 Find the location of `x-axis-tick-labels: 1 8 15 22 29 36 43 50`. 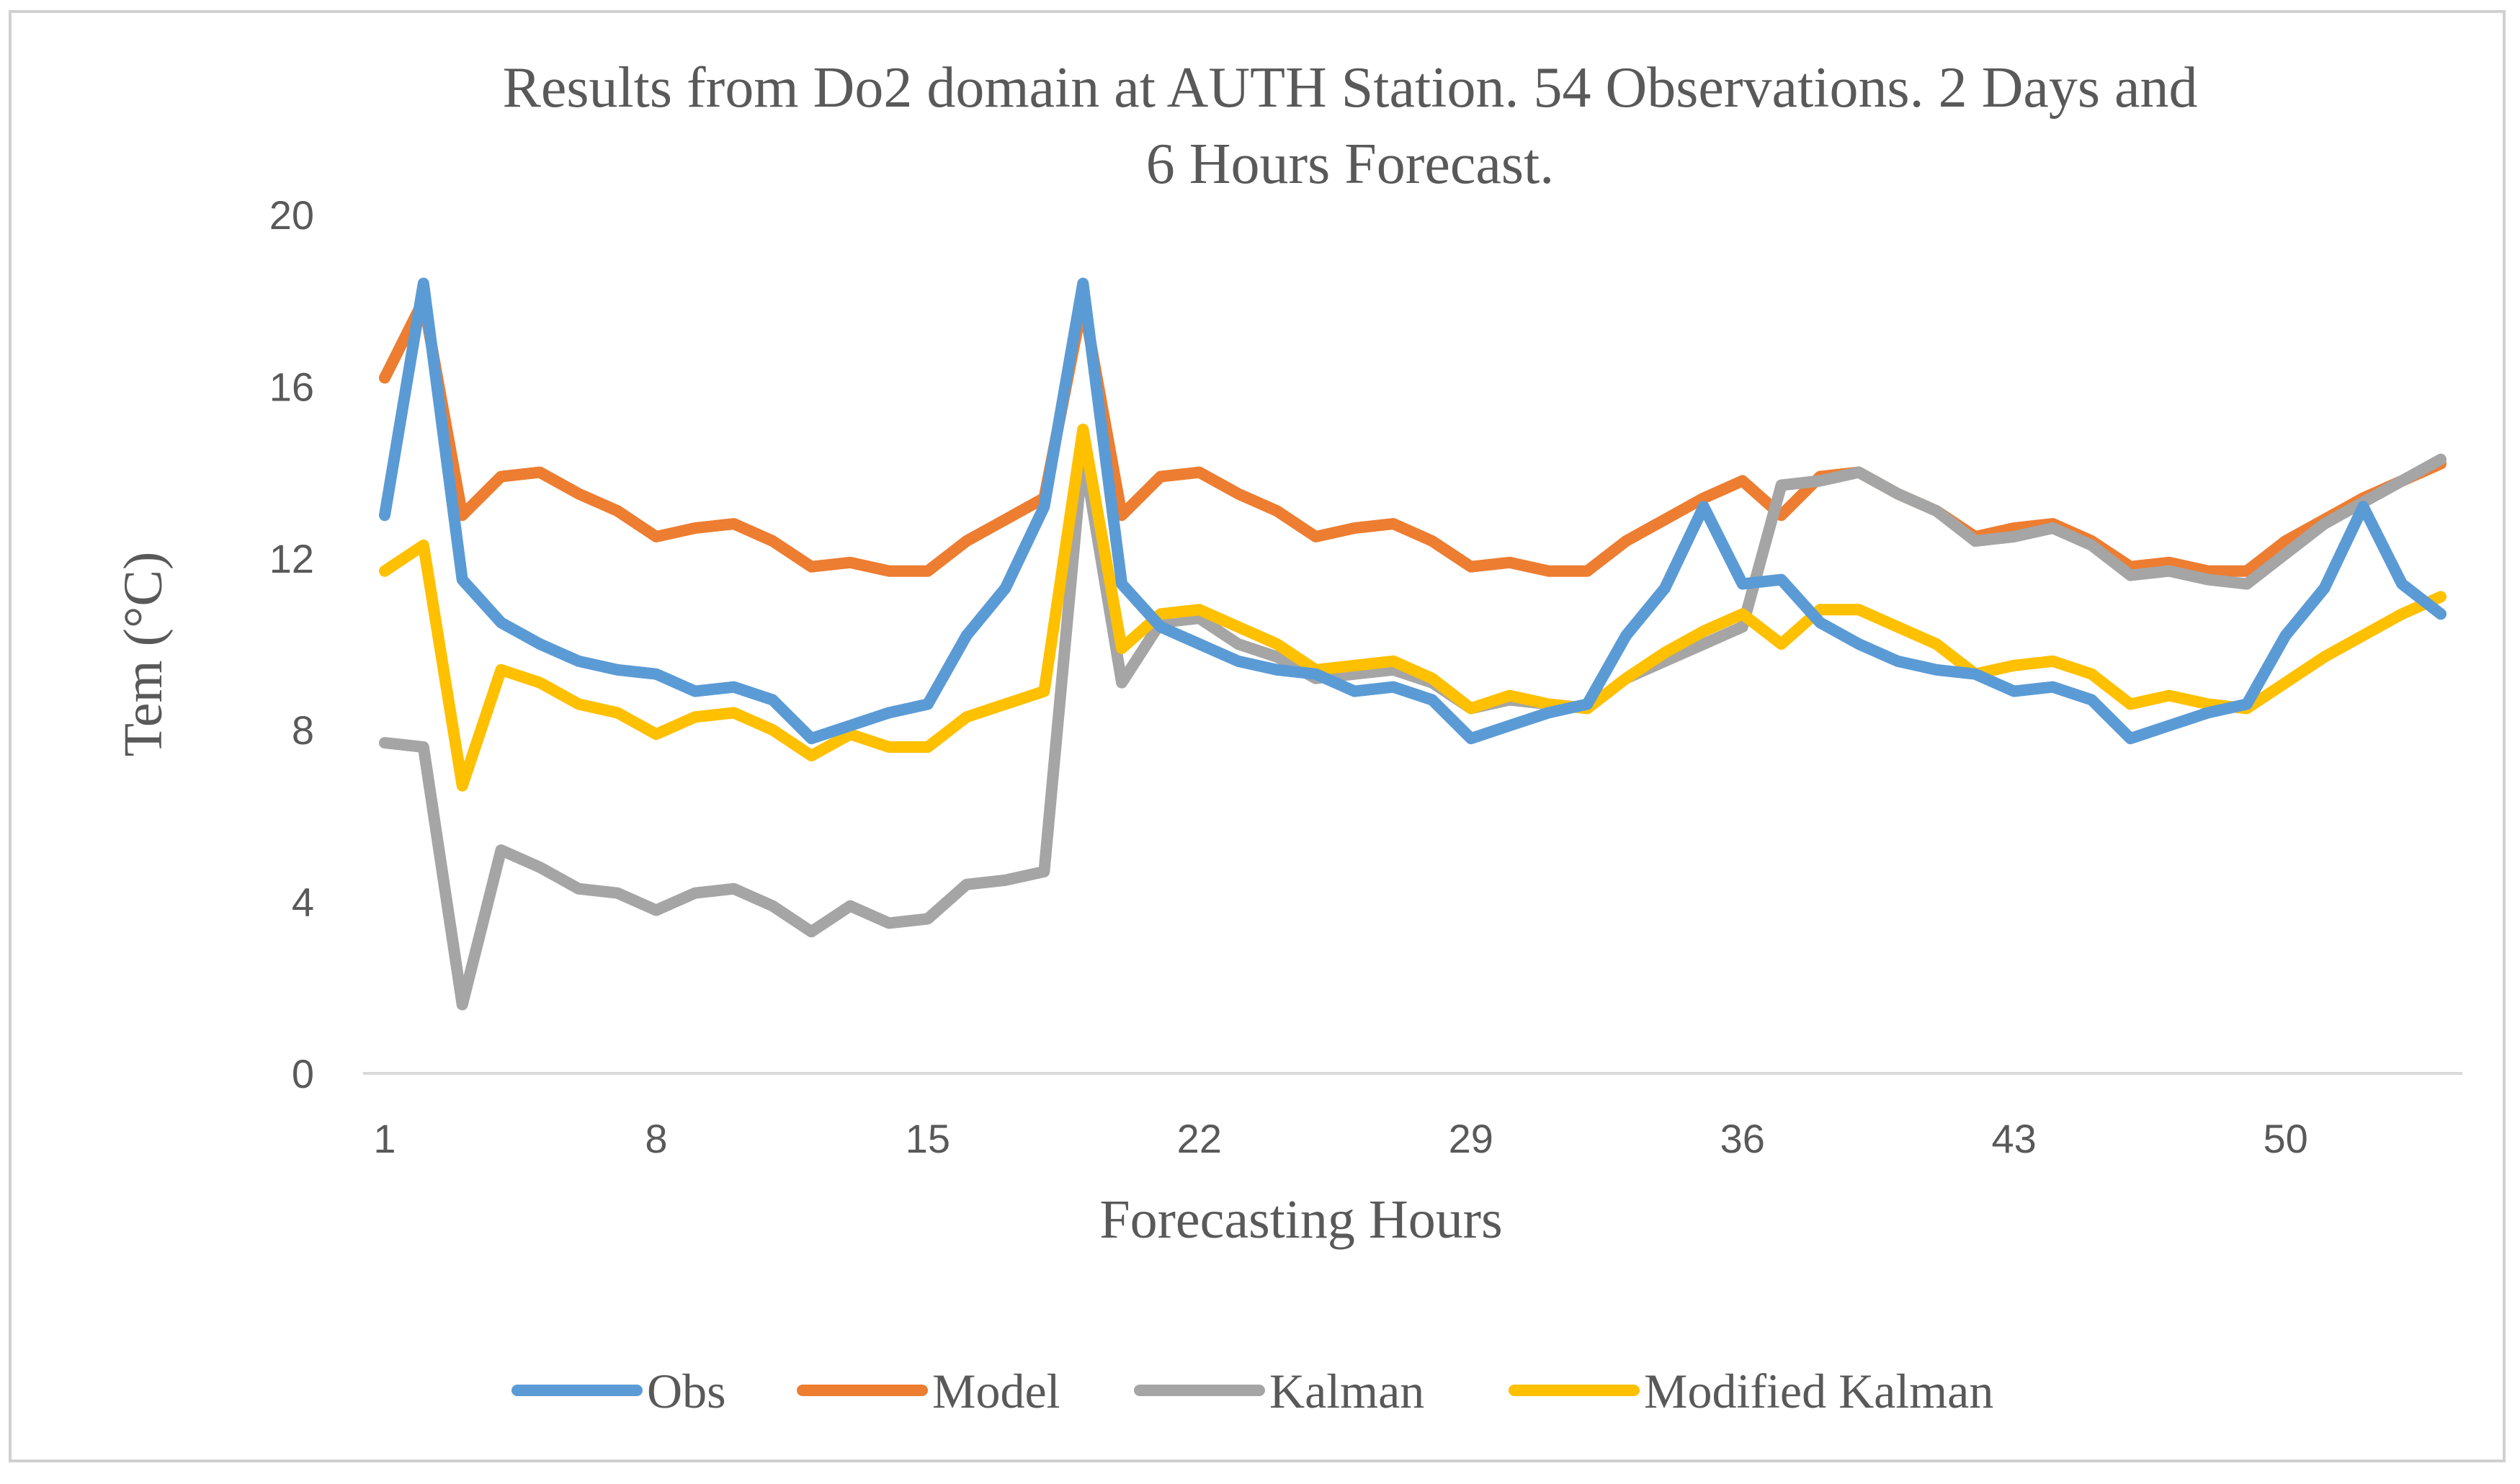

x-axis-tick-labels: 1 8 15 22 29 36 43 50 is located at coordinates (1340, 1139).